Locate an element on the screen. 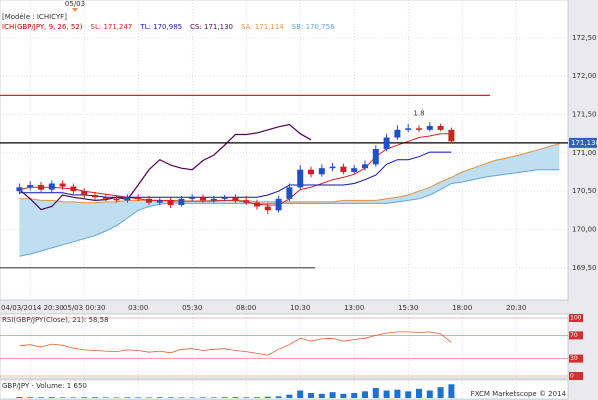 Image resolution: width=598 pixels, height=400 pixels. x-tick-label: 05/03 00:30 is located at coordinates (84, 308).